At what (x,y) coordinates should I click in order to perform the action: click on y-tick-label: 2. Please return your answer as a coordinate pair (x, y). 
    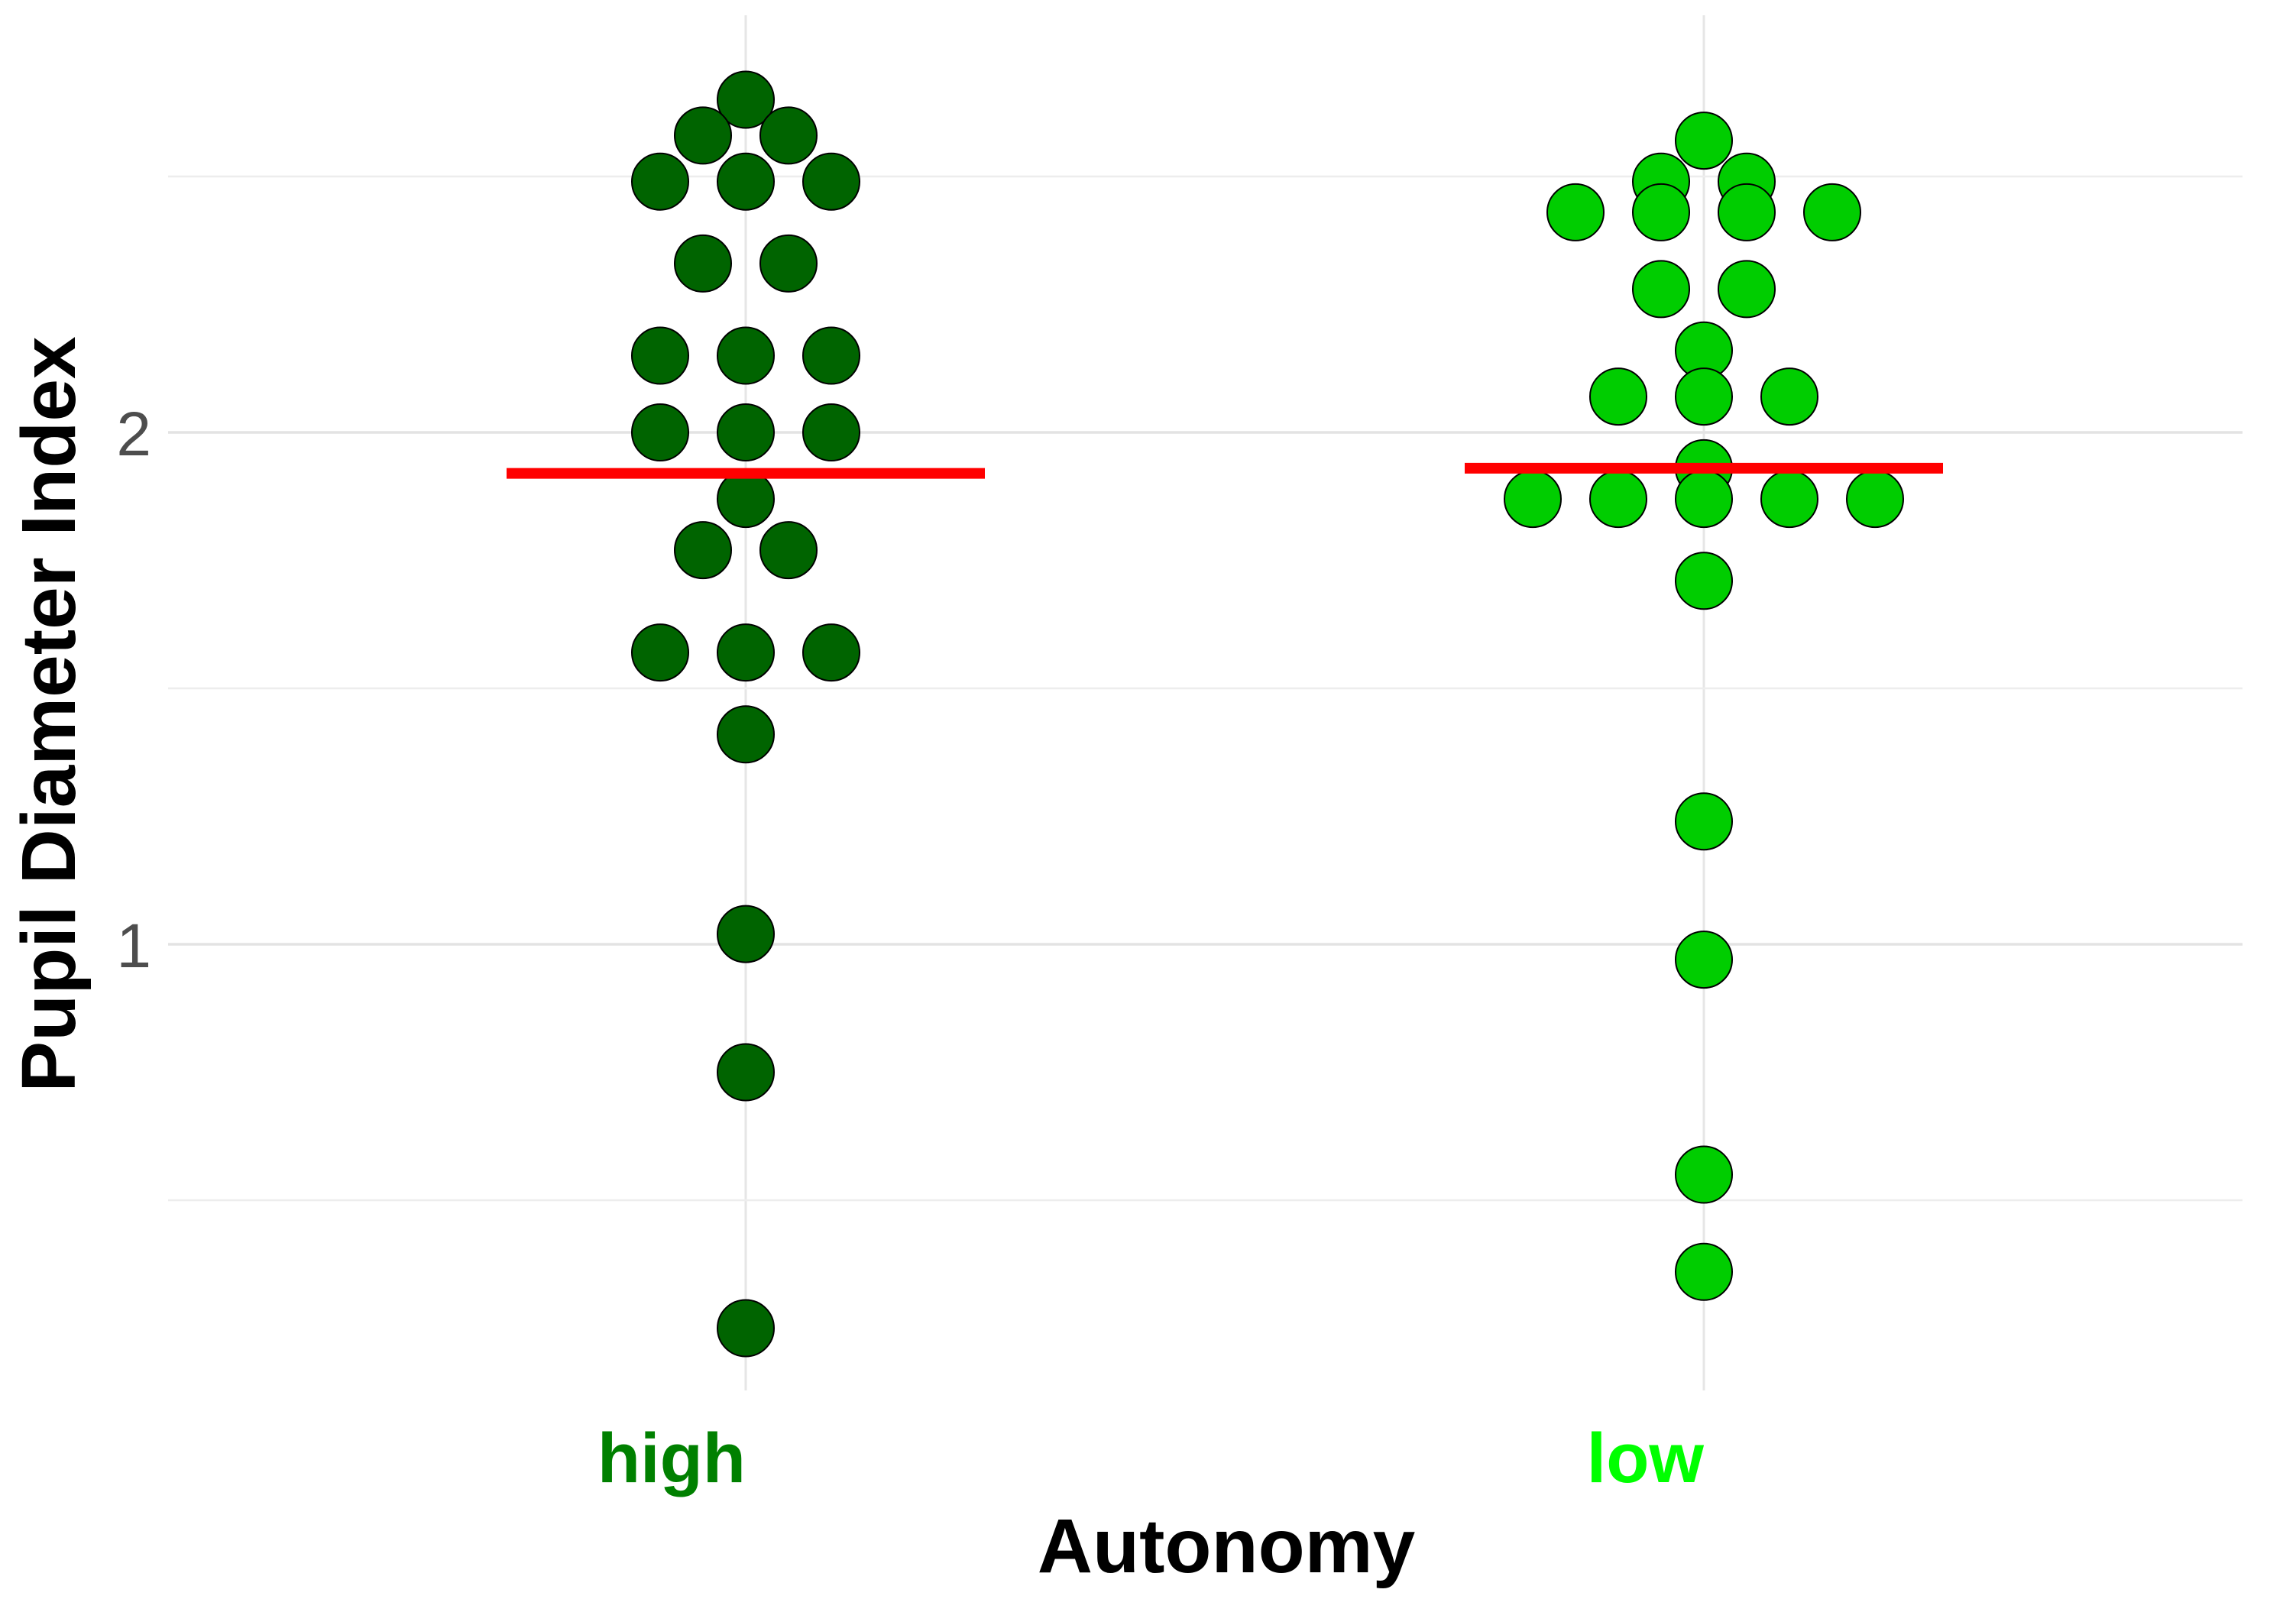
    Looking at the image, I should click on (133, 434).